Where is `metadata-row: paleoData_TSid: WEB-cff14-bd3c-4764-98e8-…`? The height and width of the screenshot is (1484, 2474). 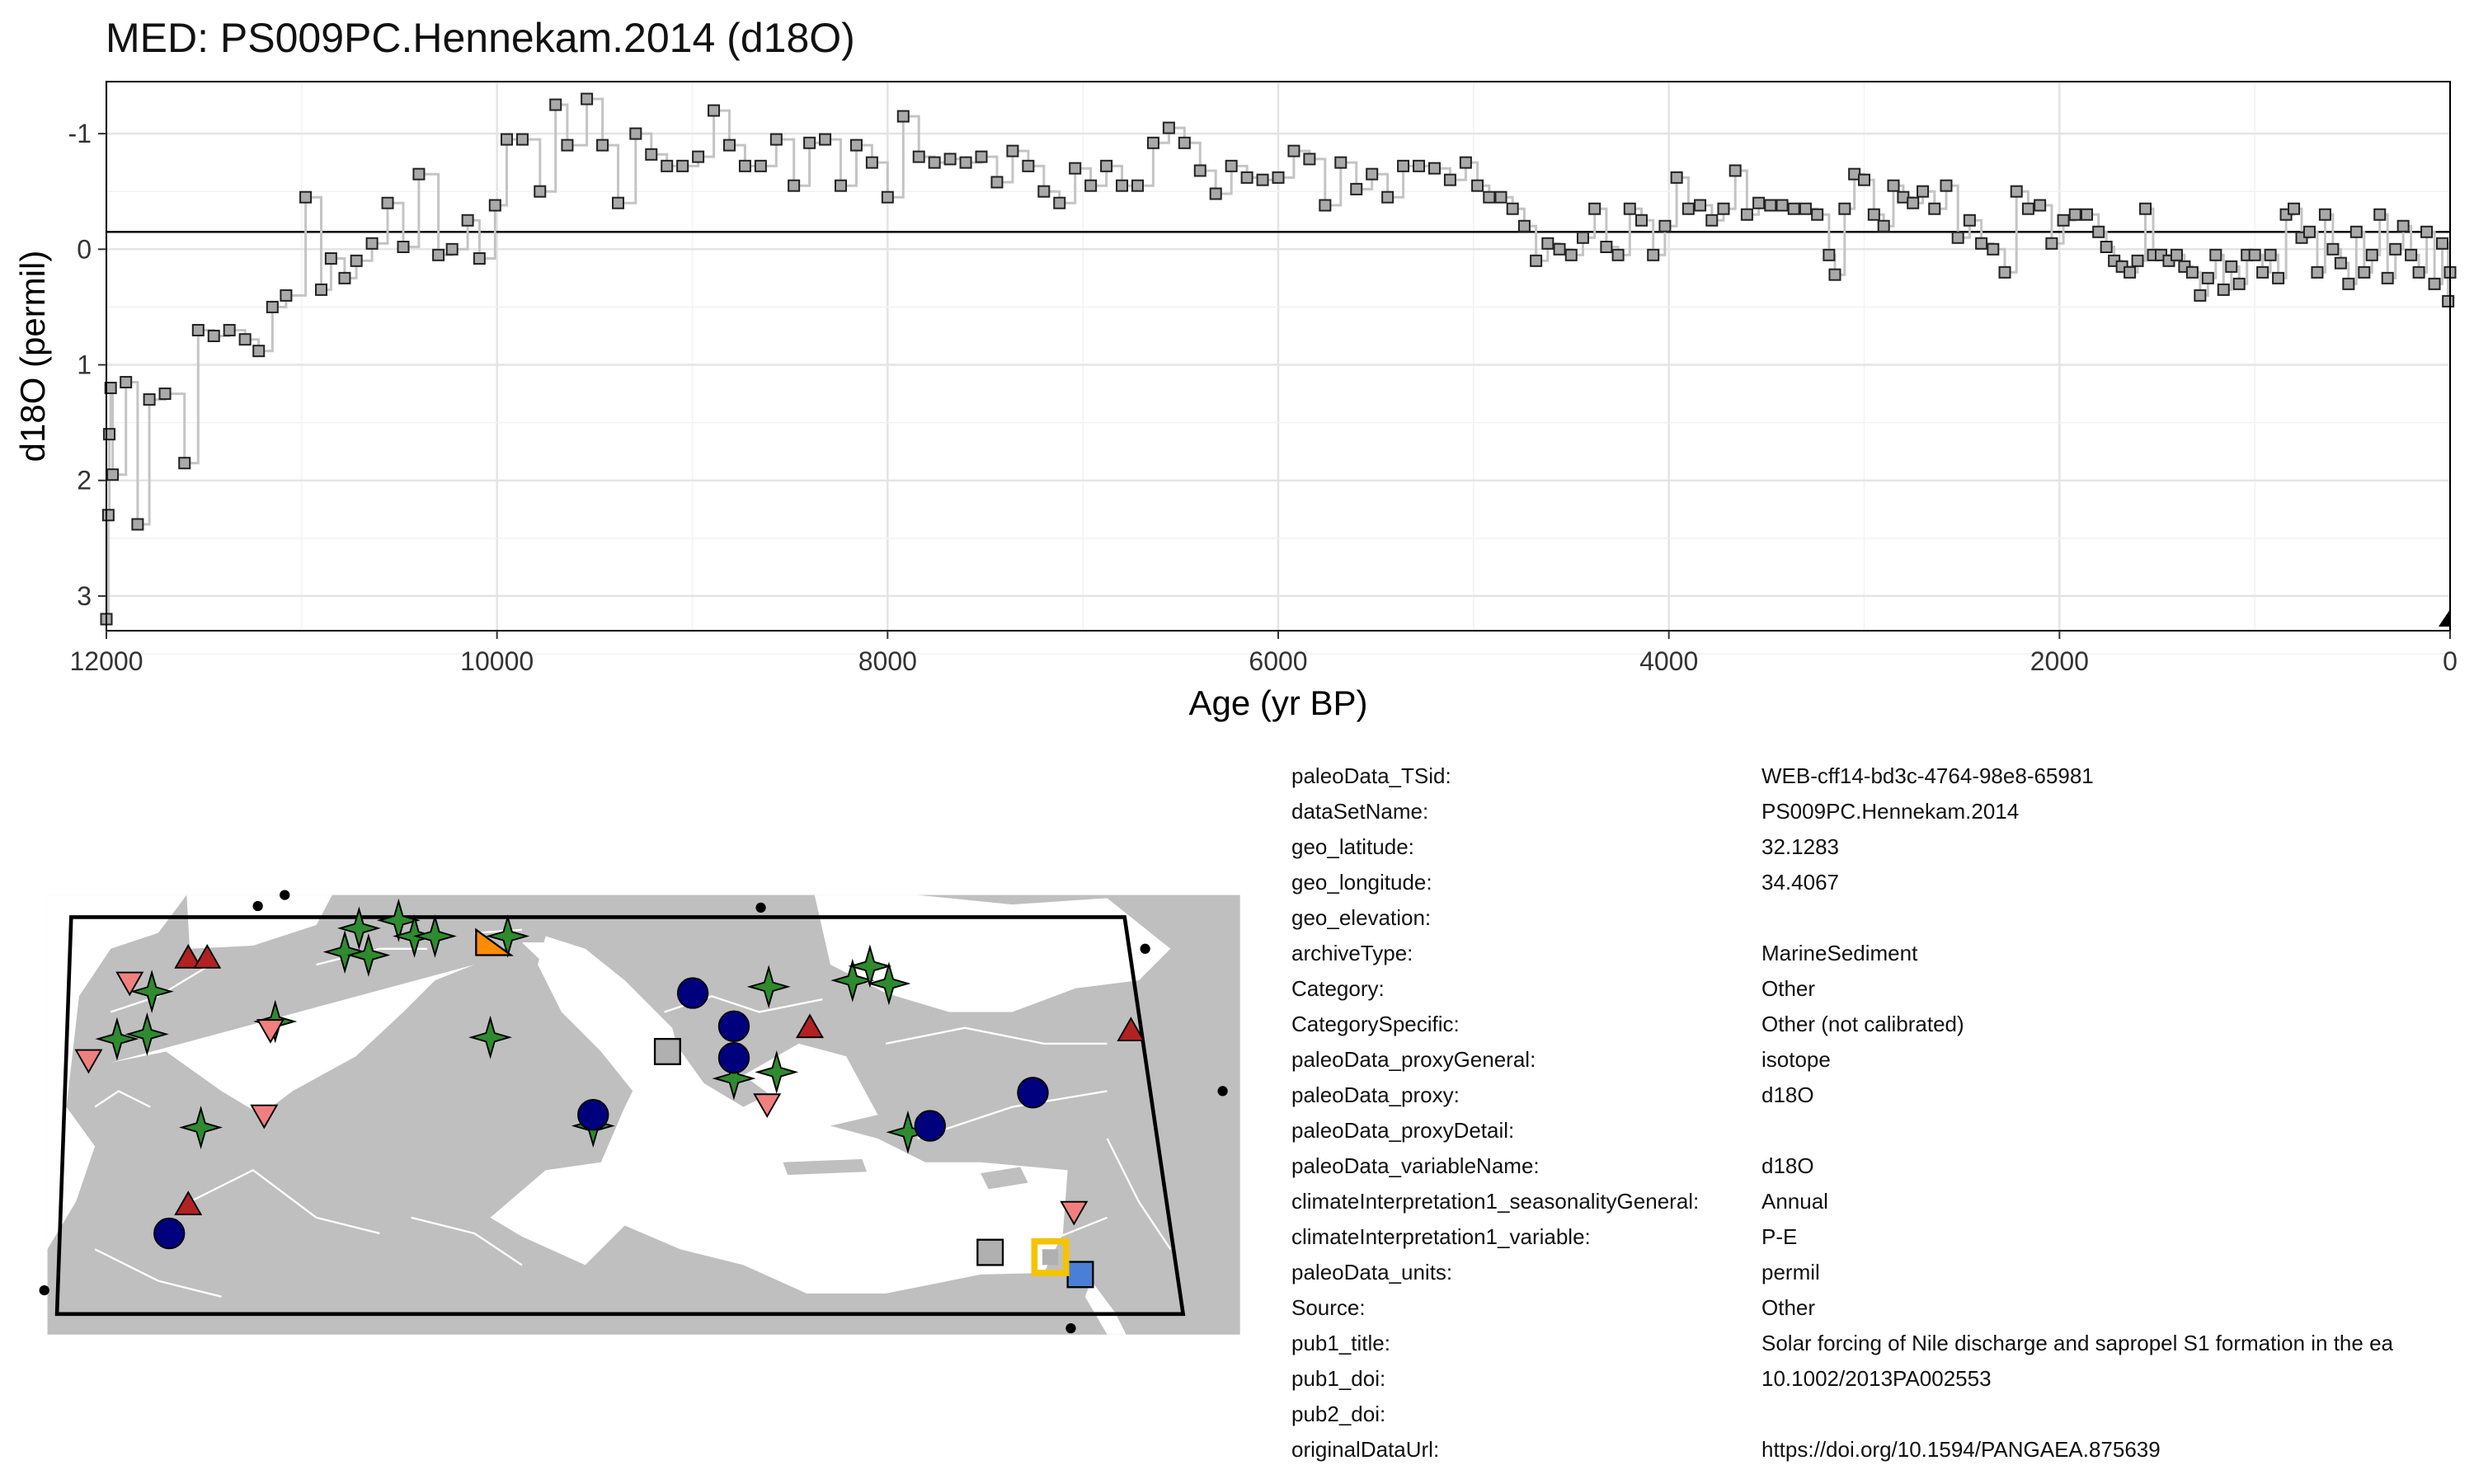
metadata-row: paleoData_TSid: WEB-cff14-bd3c-4764-98e8-… is located at coordinates (1882, 776).